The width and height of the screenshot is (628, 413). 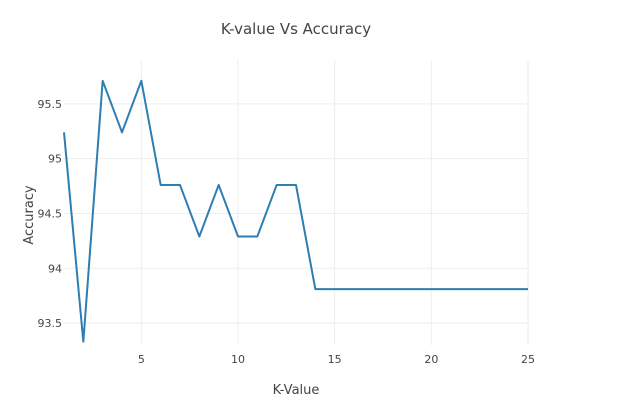 What do you see at coordinates (431, 359) in the screenshot?
I see `x-tick-label: 20` at bounding box center [431, 359].